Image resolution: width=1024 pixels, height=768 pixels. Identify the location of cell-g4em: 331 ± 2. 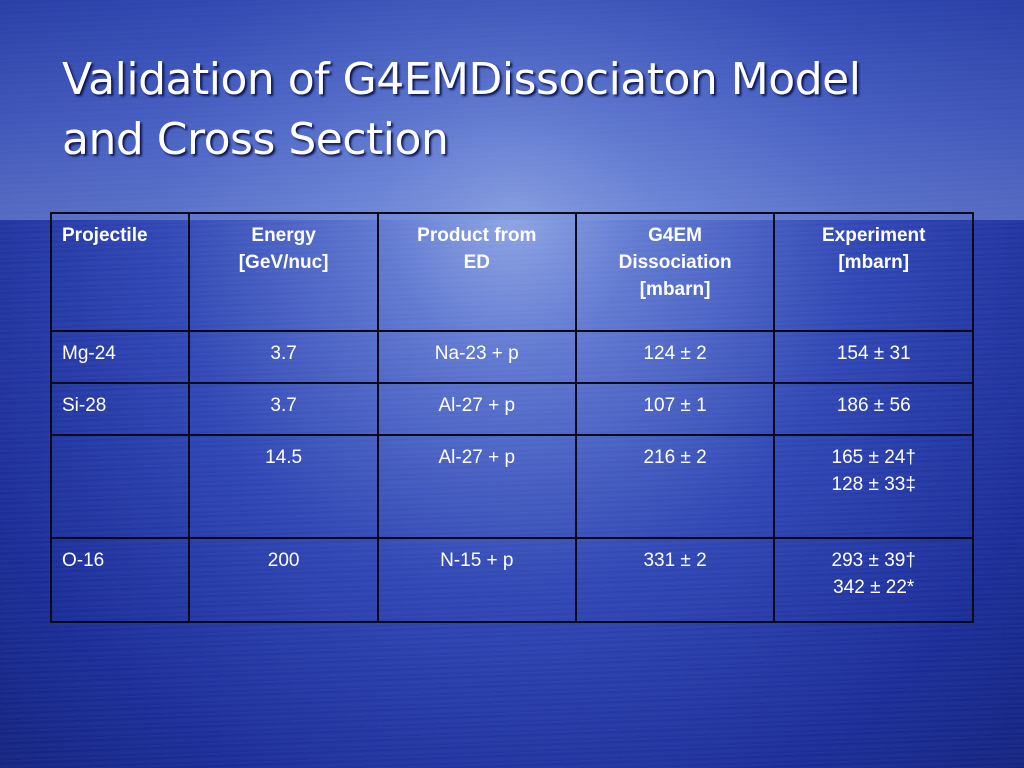
(675, 580).